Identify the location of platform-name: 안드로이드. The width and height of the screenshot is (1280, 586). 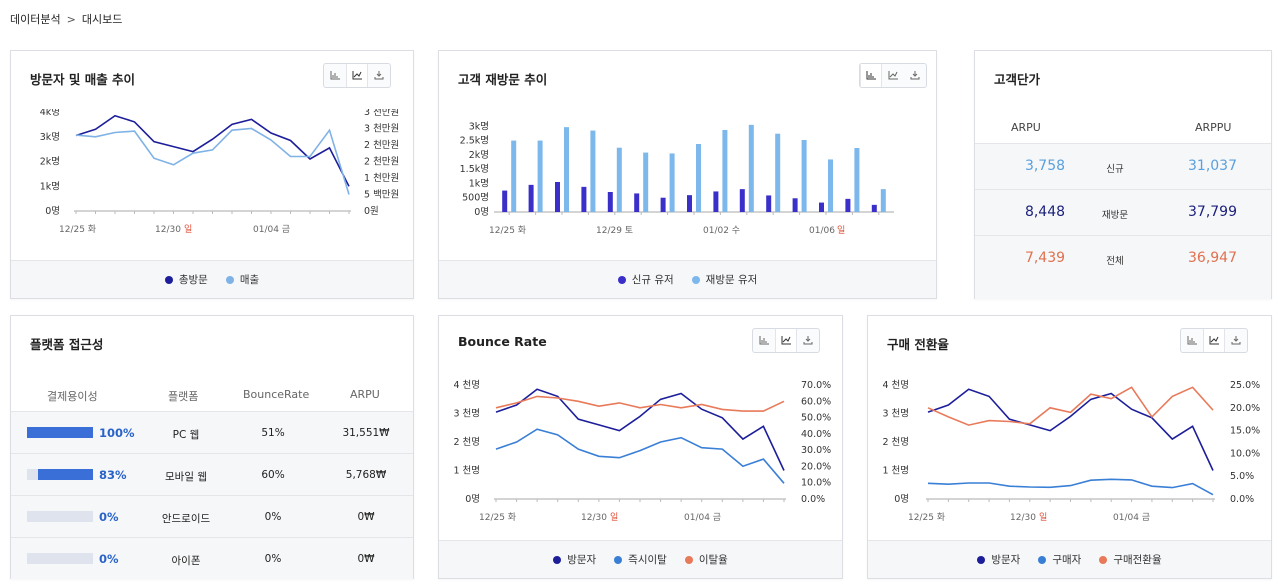
(186, 519).